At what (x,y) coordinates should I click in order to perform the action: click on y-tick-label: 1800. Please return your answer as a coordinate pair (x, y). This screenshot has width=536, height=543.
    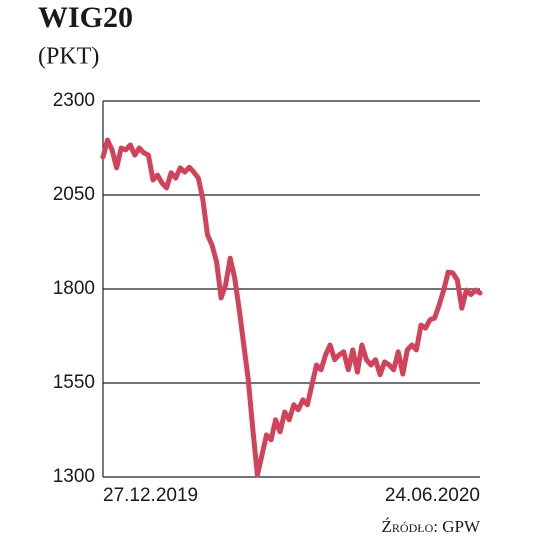
    Looking at the image, I should click on (74, 288).